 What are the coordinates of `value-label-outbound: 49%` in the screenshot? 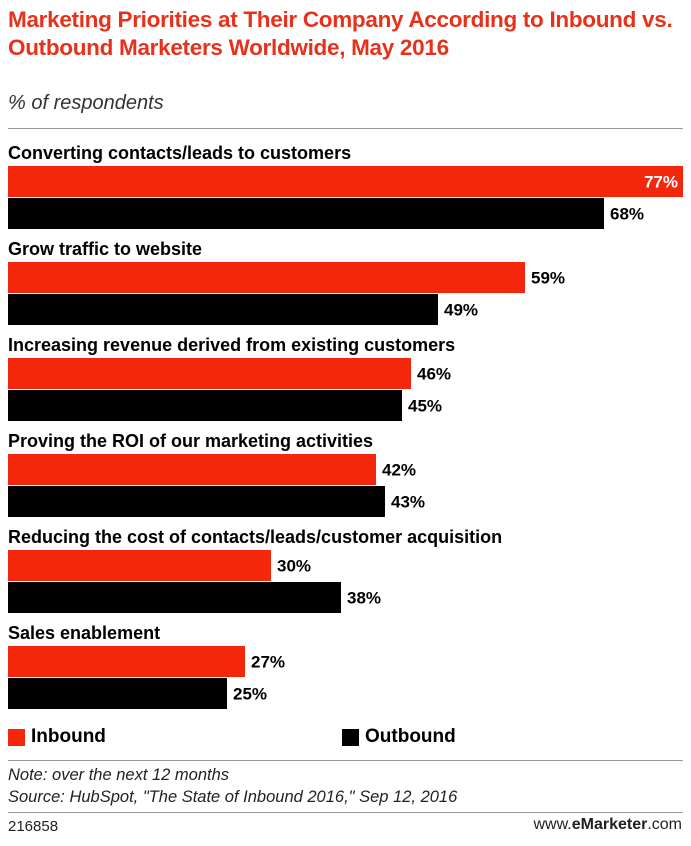 It's located at (461, 310).